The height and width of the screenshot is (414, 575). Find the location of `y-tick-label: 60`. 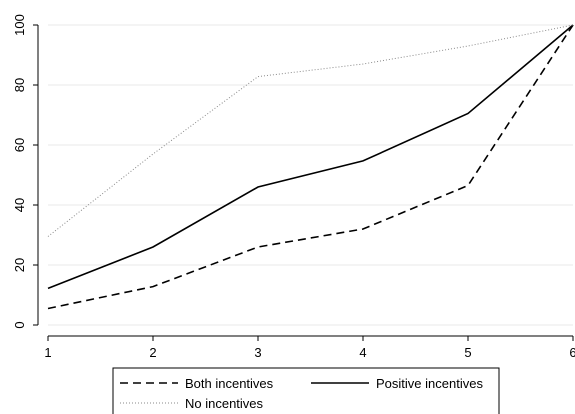

y-tick-label: 60 is located at coordinates (19, 145).